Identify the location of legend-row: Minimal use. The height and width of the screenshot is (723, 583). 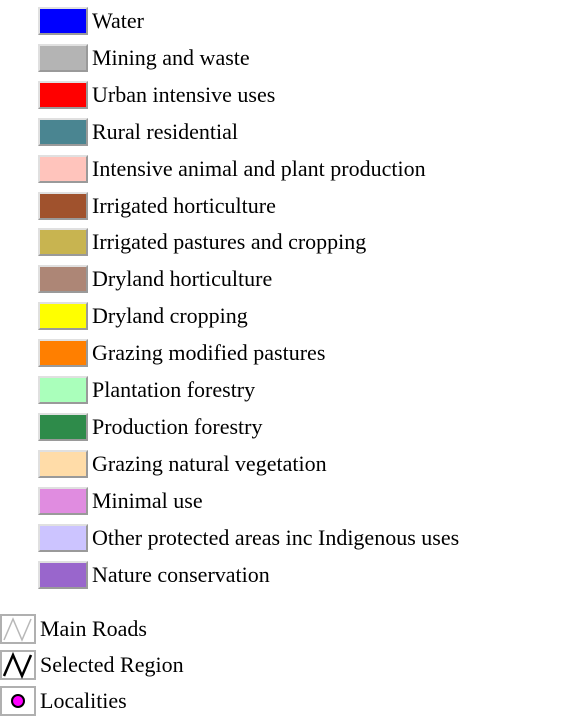
(120, 501).